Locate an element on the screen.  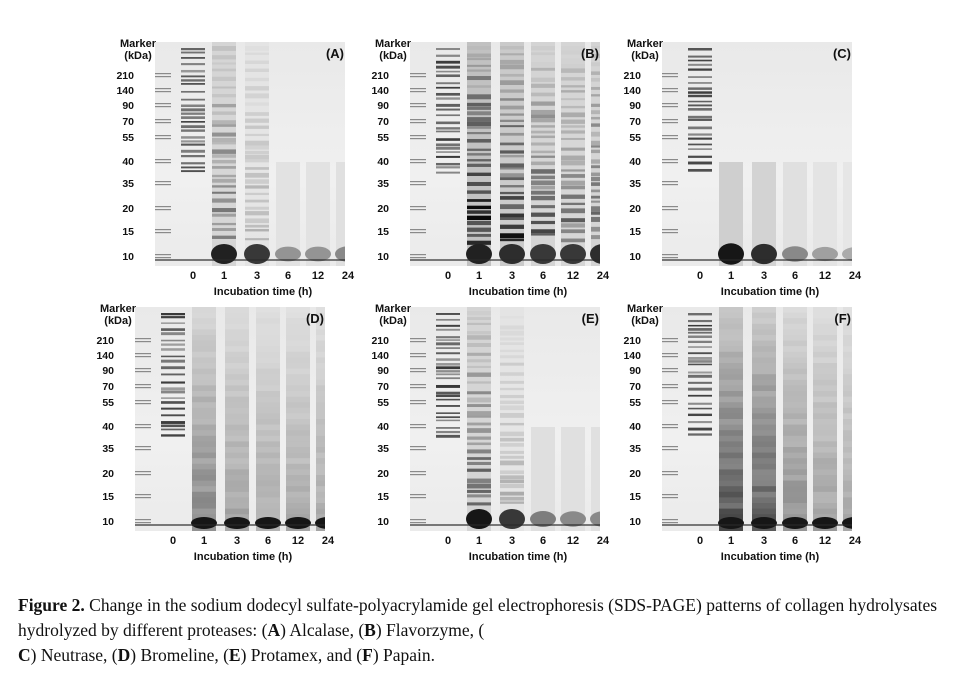
caption-letter-d: D is located at coordinates (124, 655).